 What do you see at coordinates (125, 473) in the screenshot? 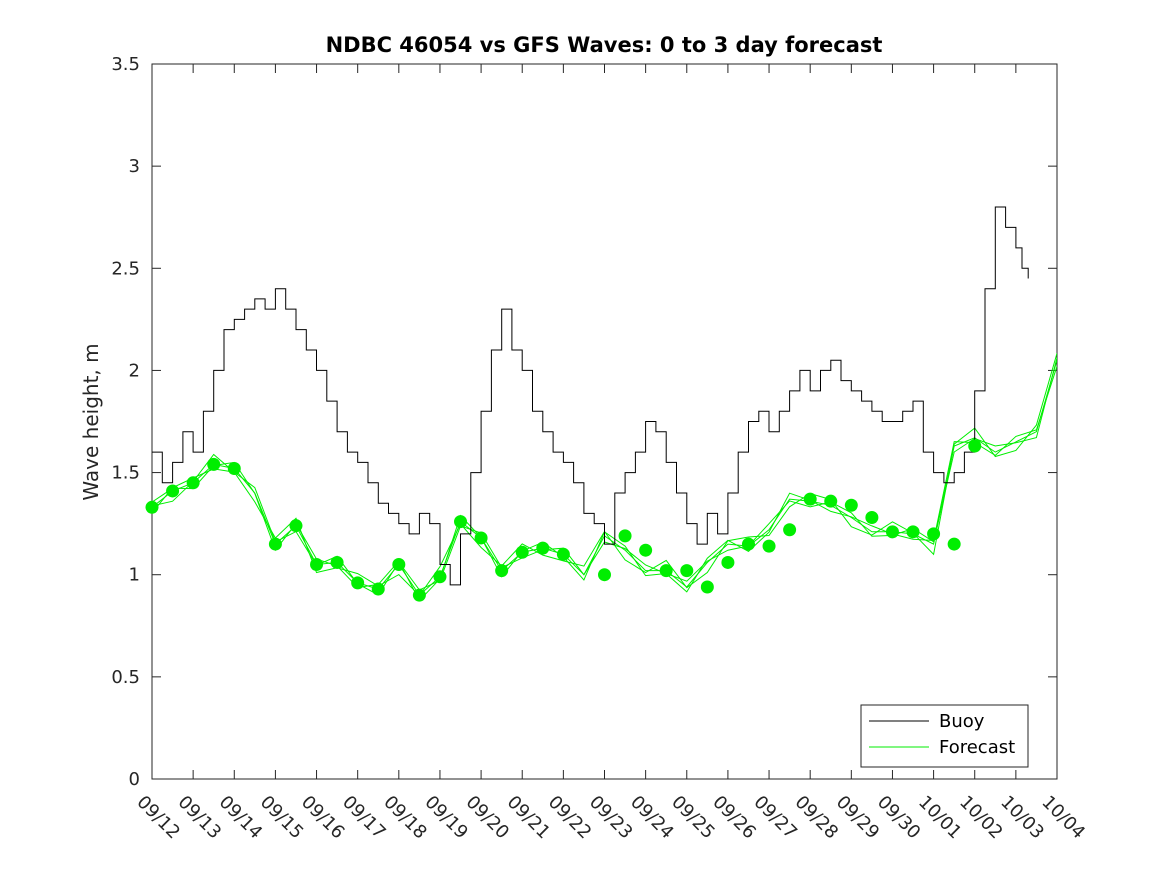
I see `y-tick-label: 1.5` at bounding box center [125, 473].